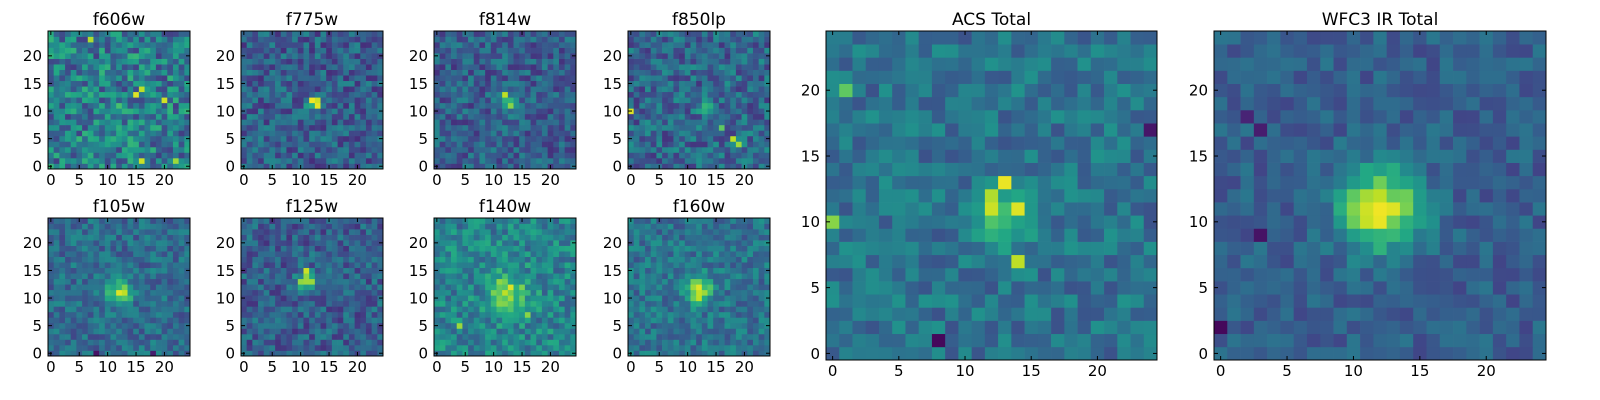  What do you see at coordinates (32, 298) in the screenshot?
I see `y-tick-label: 10` at bounding box center [32, 298].